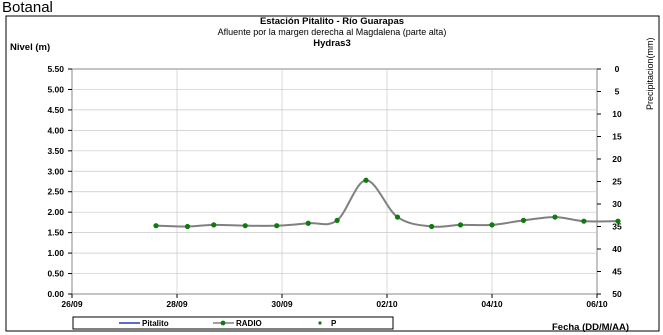 Image resolution: width=663 pixels, height=335 pixels. What do you see at coordinates (55, 233) in the screenshot?
I see `y-tick-label: 1.50` at bounding box center [55, 233].